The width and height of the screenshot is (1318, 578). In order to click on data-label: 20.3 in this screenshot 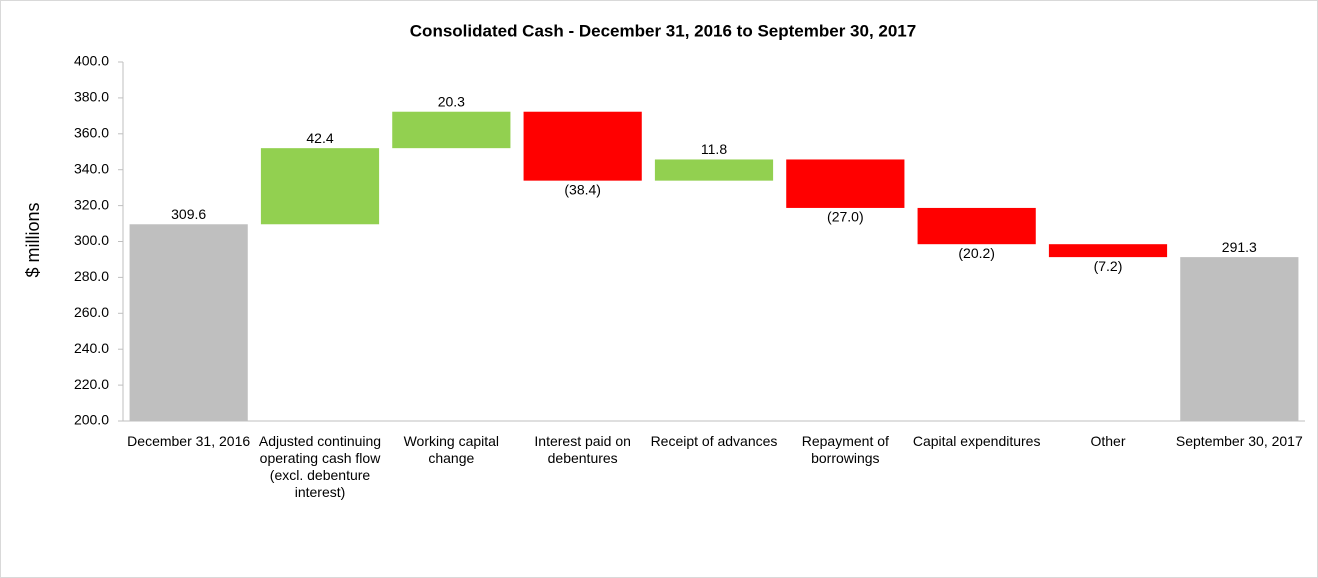, I will do `click(451, 101)`.